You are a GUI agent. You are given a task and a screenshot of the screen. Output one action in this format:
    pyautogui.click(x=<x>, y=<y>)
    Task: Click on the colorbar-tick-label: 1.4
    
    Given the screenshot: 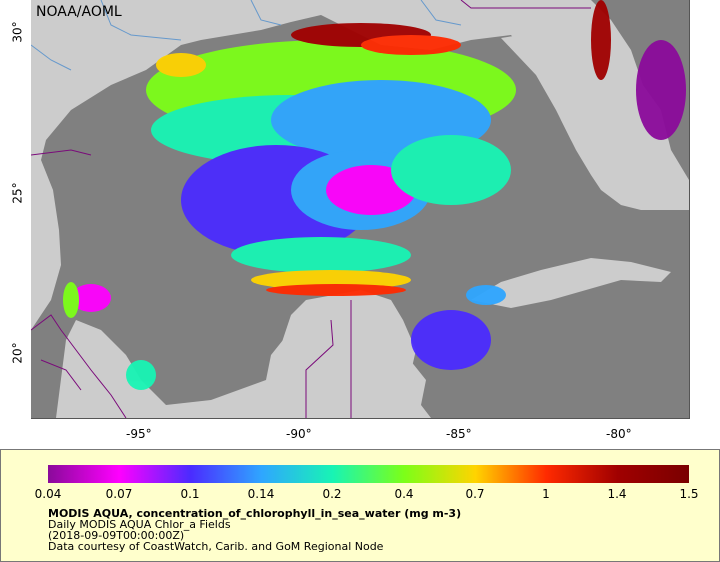 What is the action you would take?
    pyautogui.click(x=617, y=494)
    